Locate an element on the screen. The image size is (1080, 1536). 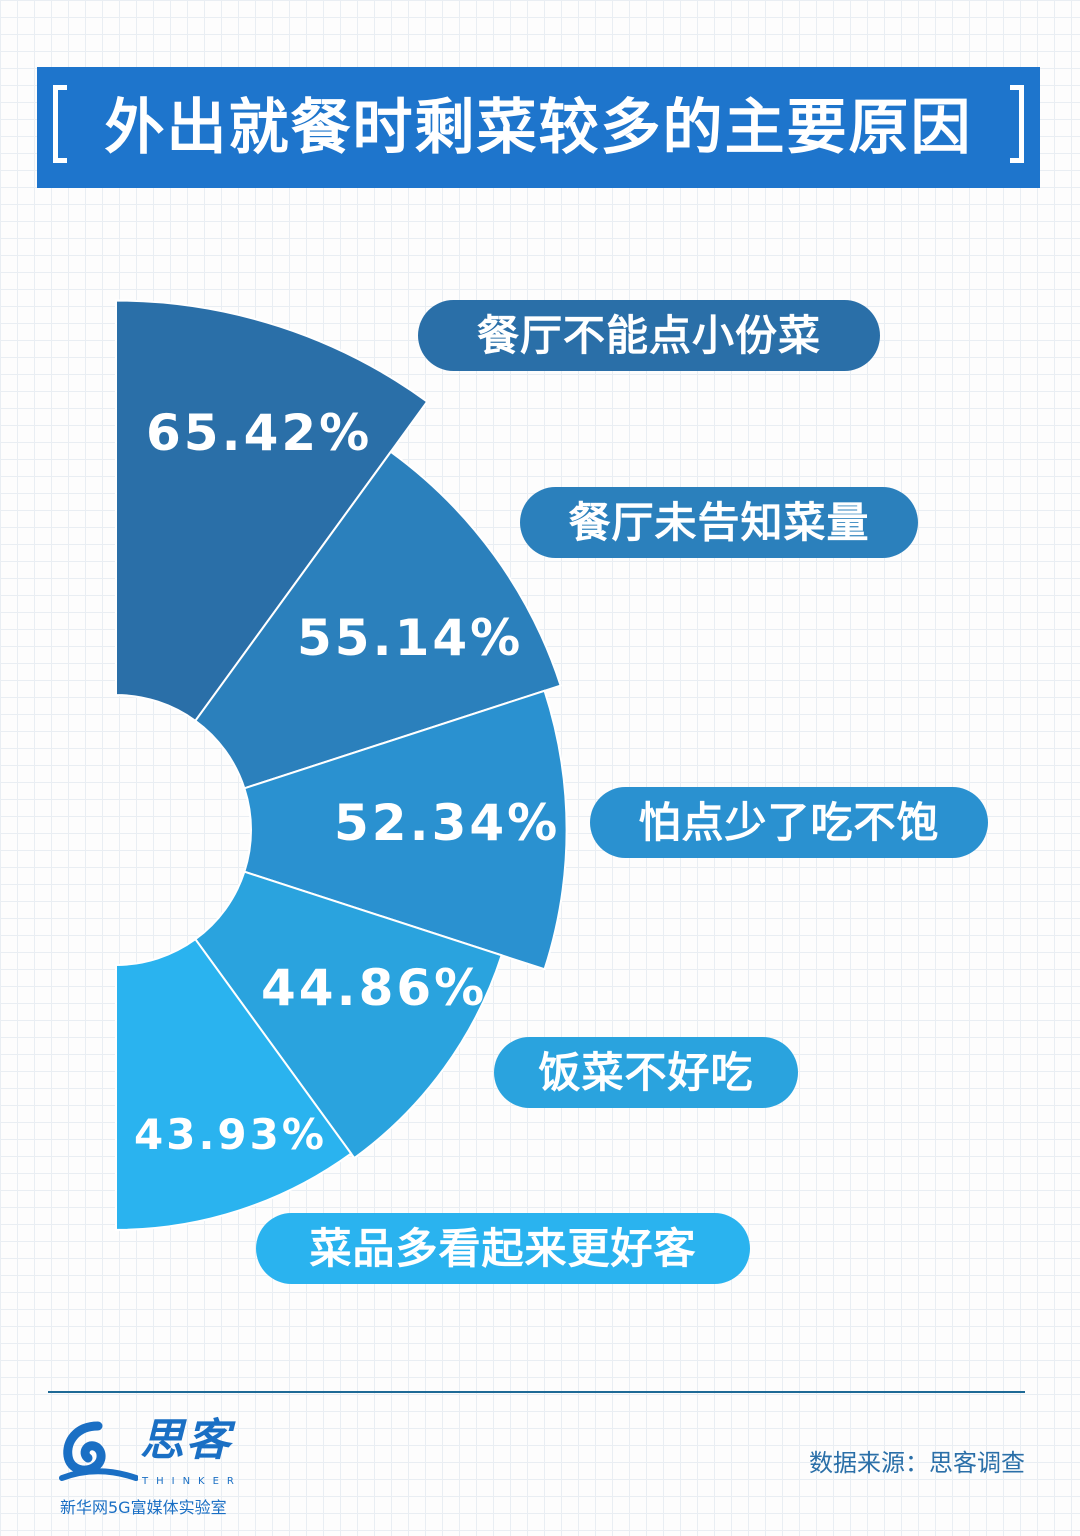
footer-divider is located at coordinates (536, 1392).